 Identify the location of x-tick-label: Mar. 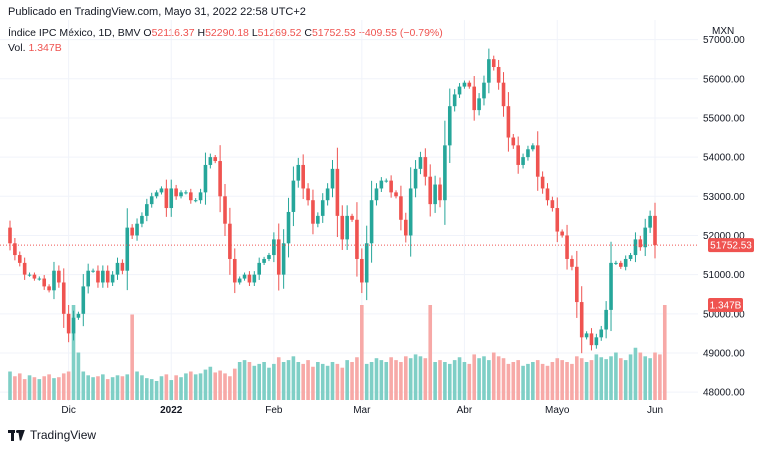
(362, 410).